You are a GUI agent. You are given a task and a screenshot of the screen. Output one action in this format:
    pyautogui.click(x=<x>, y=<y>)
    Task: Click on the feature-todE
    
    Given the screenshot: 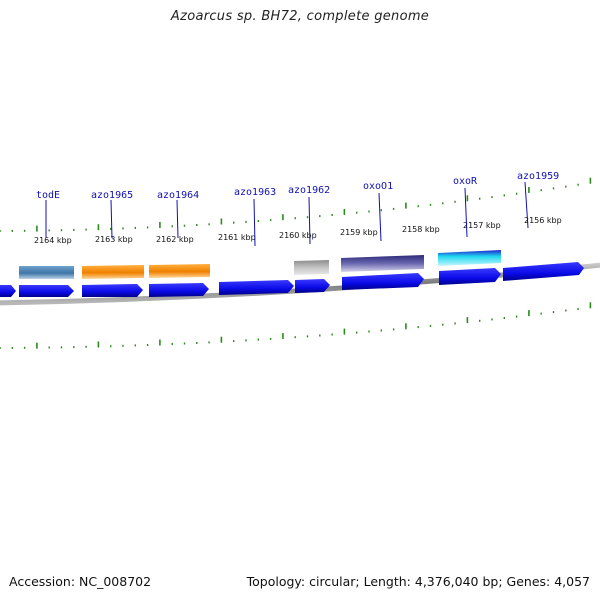 What is the action you would take?
    pyautogui.click(x=46, y=272)
    